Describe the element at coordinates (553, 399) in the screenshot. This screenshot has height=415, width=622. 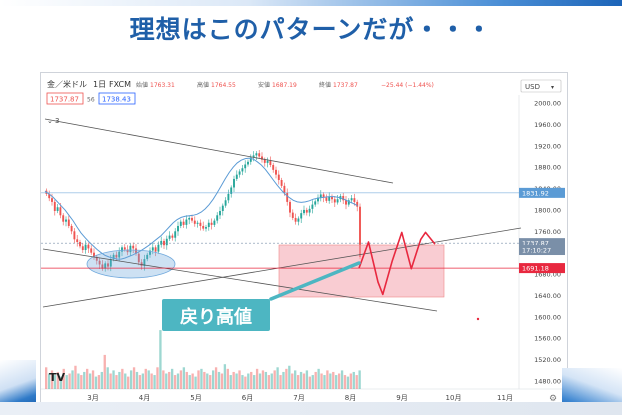
I see `settings-gear-icon: ⚙` at that location.